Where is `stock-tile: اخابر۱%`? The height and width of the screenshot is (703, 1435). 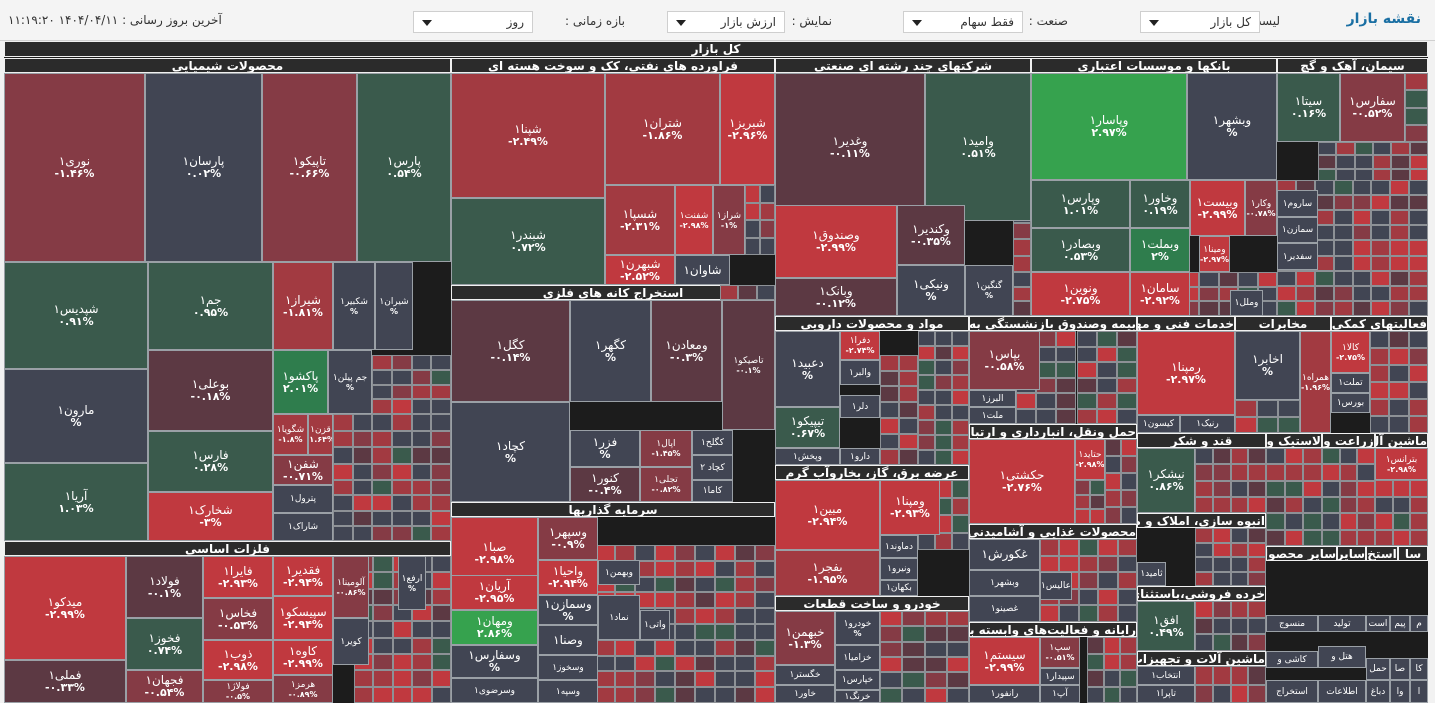 stock-tile: اخابر۱% is located at coordinates (1267, 365).